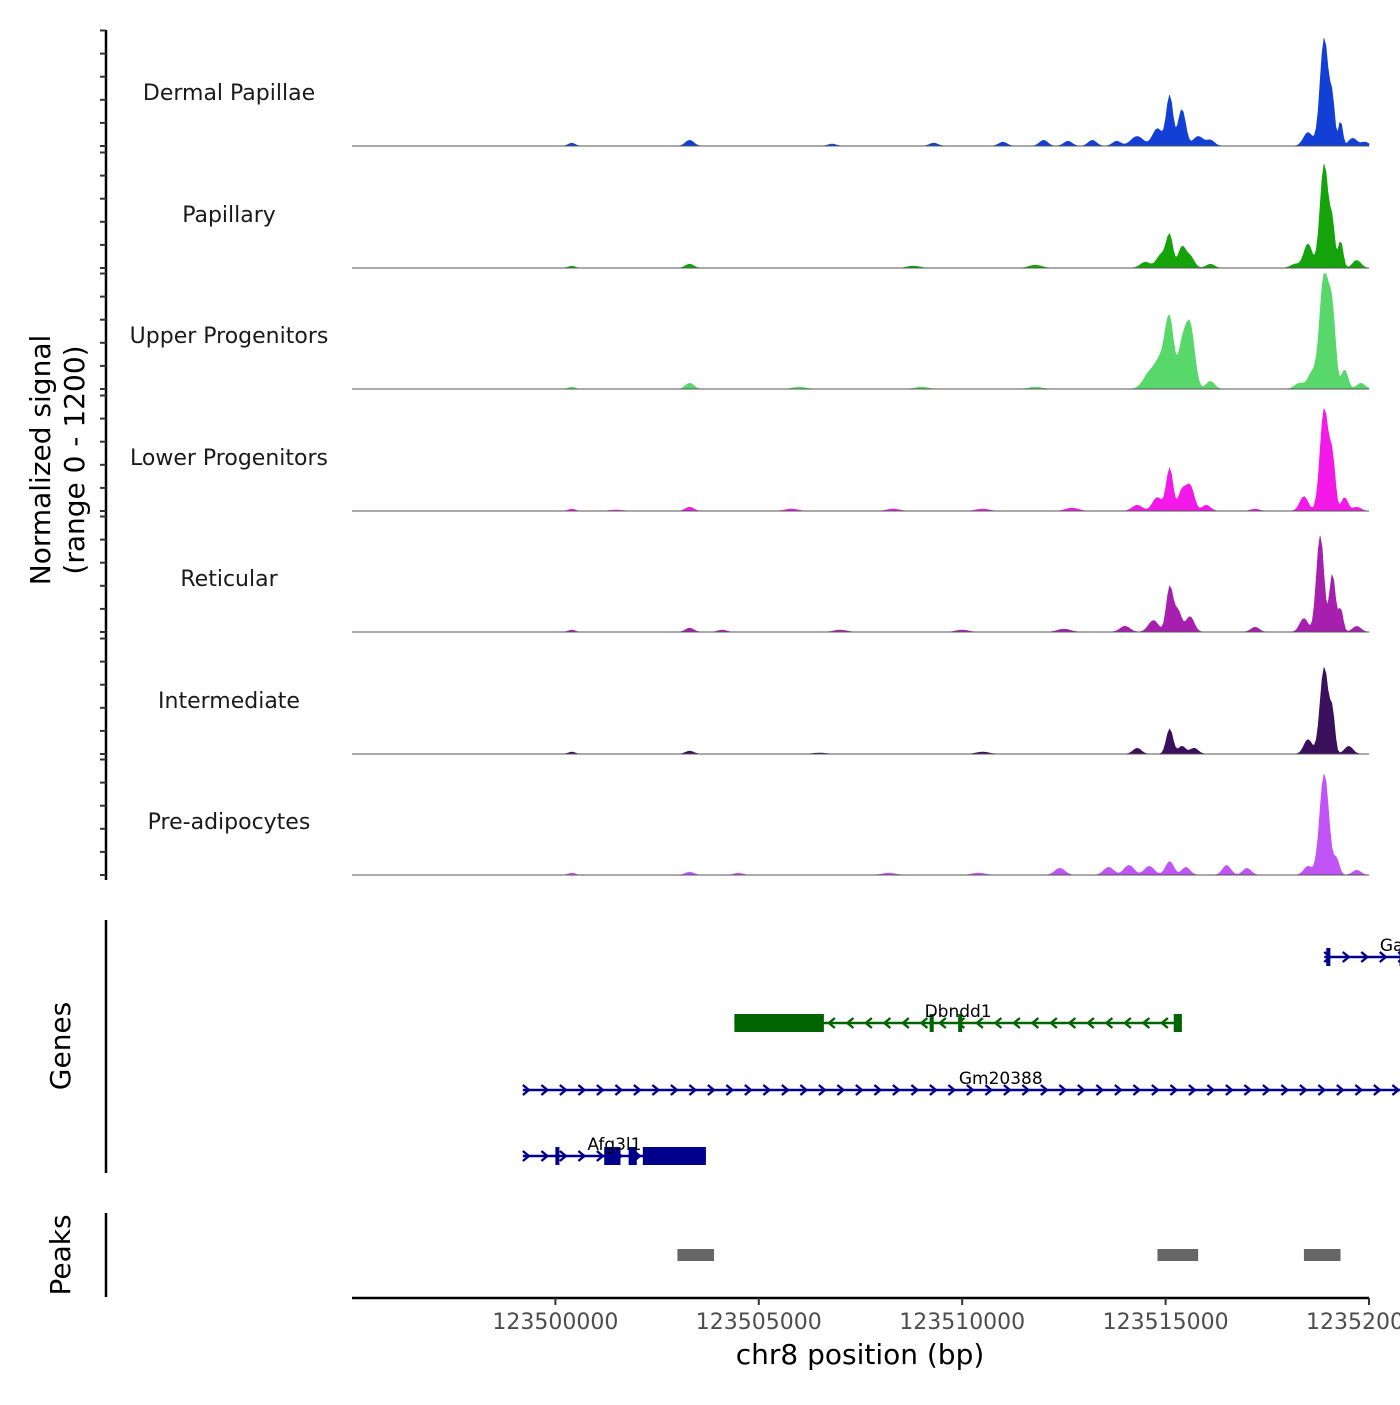  Describe the element at coordinates (229, 215) in the screenshot. I see `track-label: Papillary` at that location.